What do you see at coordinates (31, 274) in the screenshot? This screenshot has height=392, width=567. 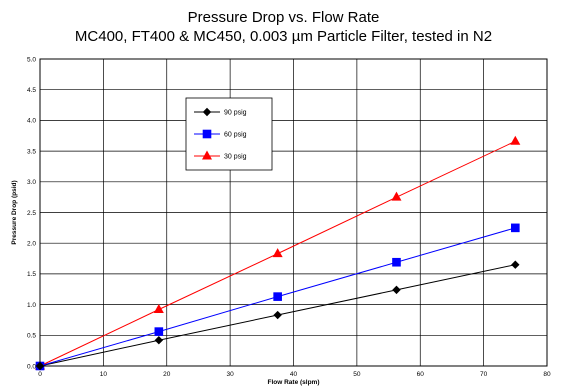 I see `y-tick-label: 1.5` at bounding box center [31, 274].